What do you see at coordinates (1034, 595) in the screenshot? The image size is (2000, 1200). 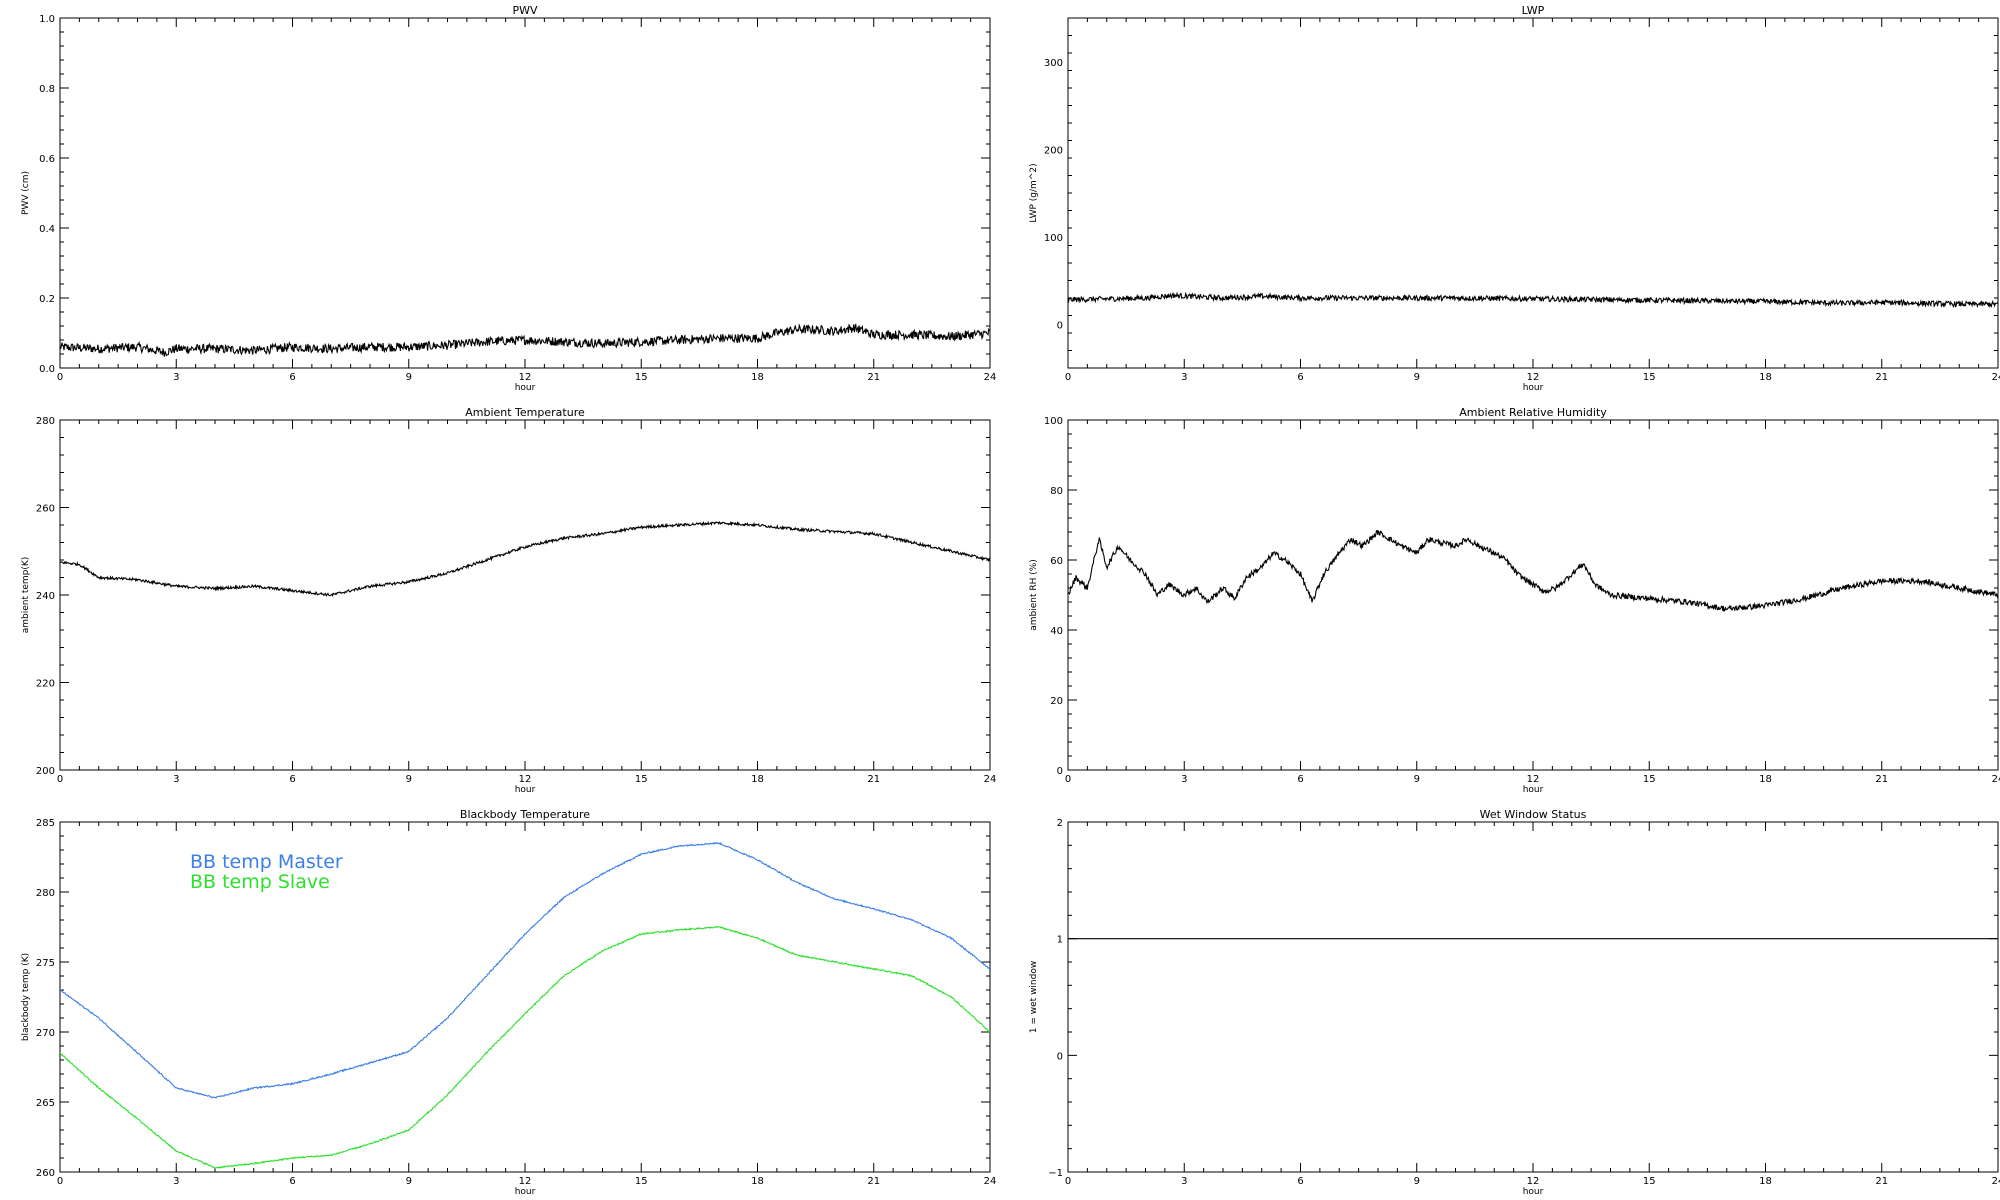 I see `y-axis-label: ambient RH (%)` at bounding box center [1034, 595].